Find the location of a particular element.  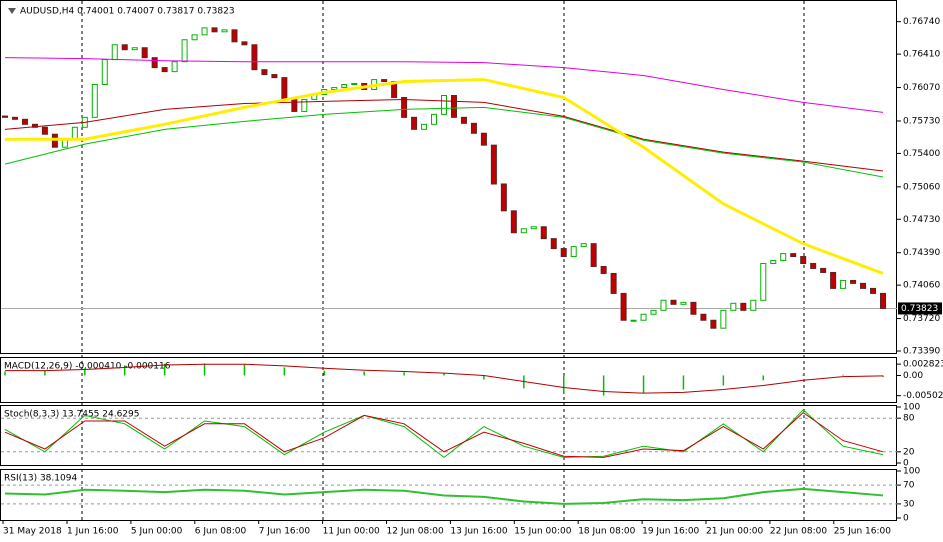

x-tick-label: 12 Jun 08:00 is located at coordinates (415, 532).